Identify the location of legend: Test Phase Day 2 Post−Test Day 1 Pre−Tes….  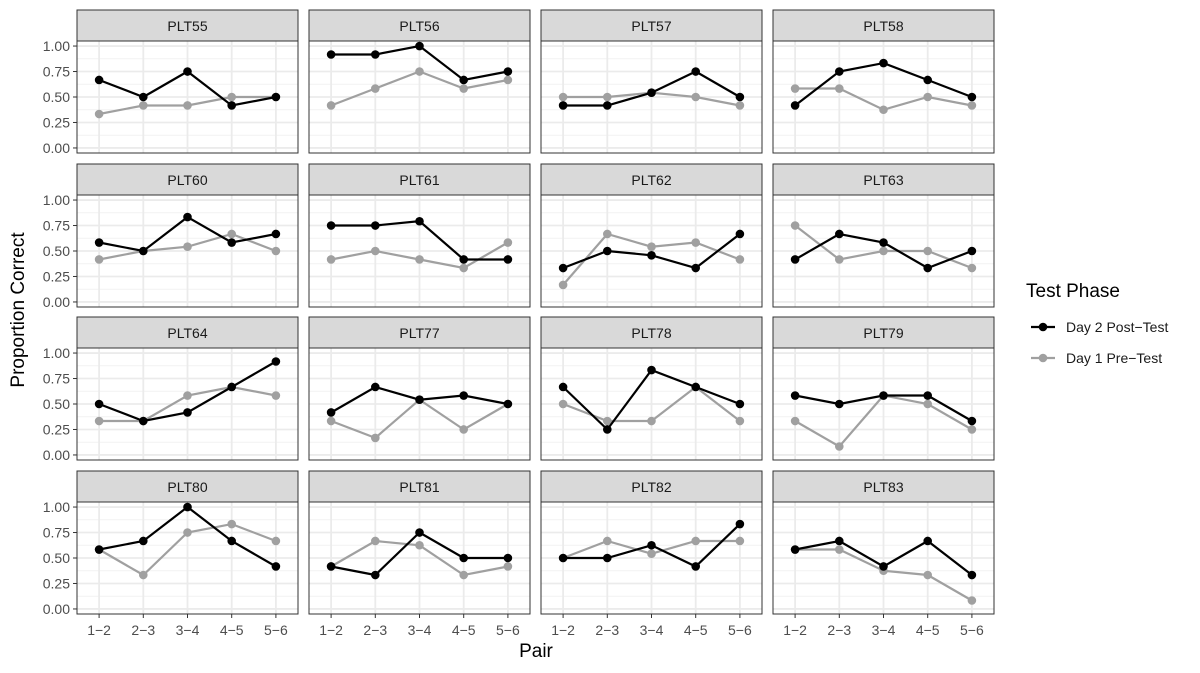
(1097, 323).